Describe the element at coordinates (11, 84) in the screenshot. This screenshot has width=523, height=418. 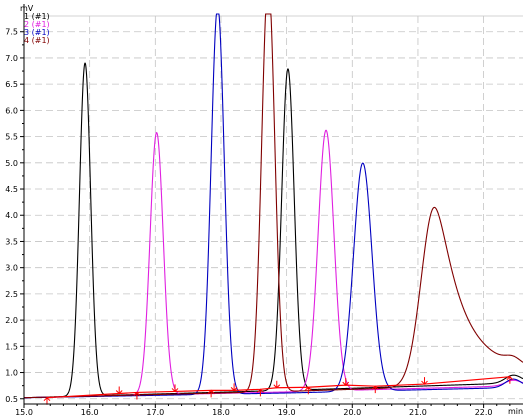
I see `y-tick-label-12: 6.5` at that location.